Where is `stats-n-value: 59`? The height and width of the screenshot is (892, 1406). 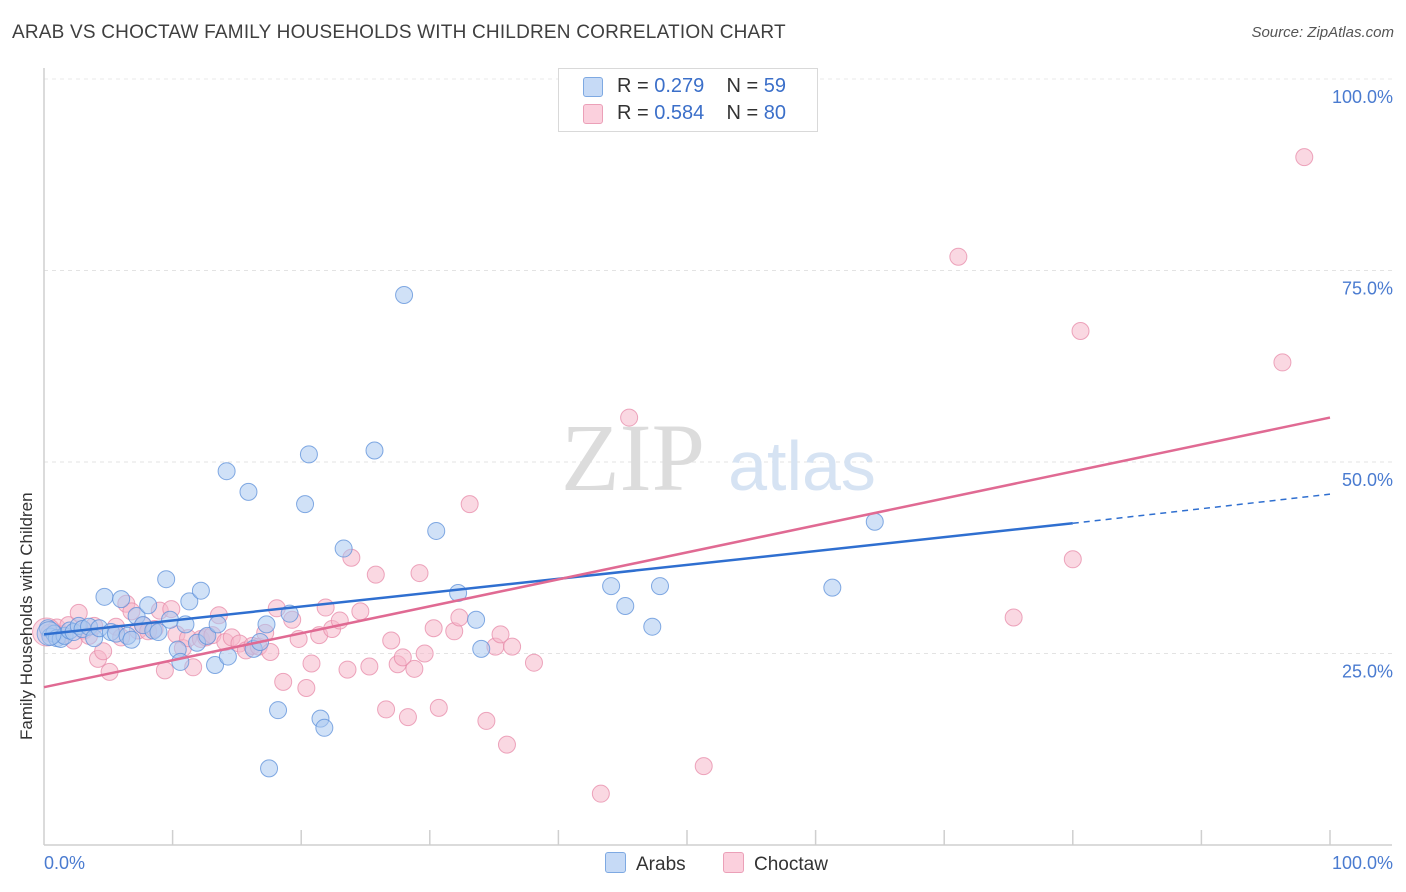
stats-n-value: 59 is located at coordinates (775, 86).